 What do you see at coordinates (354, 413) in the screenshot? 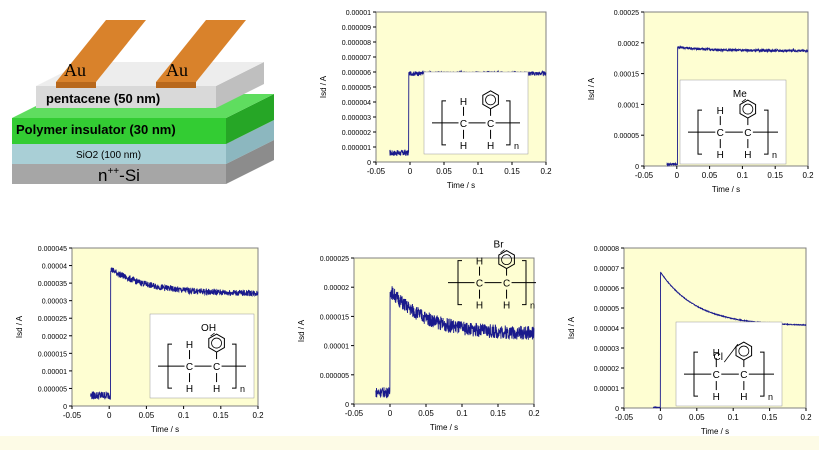
I see `x-tick-label: -0.05` at bounding box center [354, 413].